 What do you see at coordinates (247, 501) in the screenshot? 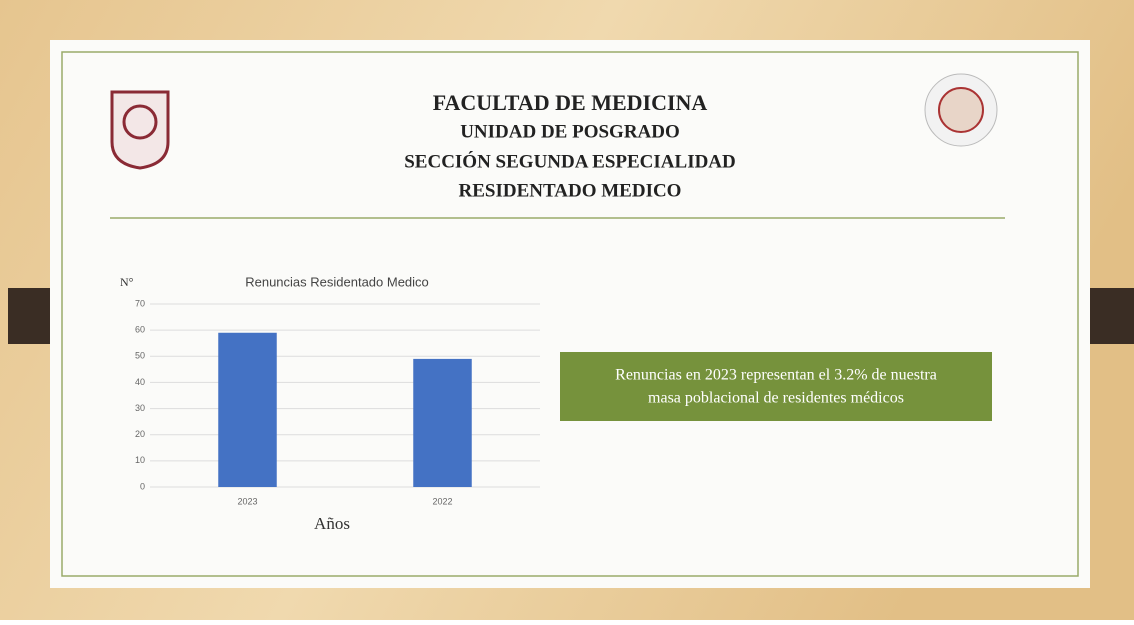
I see `x-tick-label: 2023` at bounding box center [247, 501].